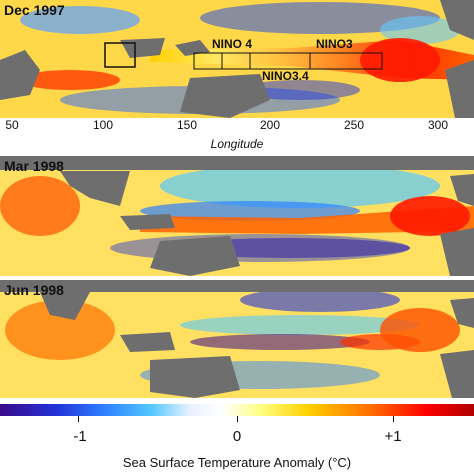 This screenshot has height=474, width=474. What do you see at coordinates (80, 436) in the screenshot?
I see `colorbar-label: -1` at bounding box center [80, 436].